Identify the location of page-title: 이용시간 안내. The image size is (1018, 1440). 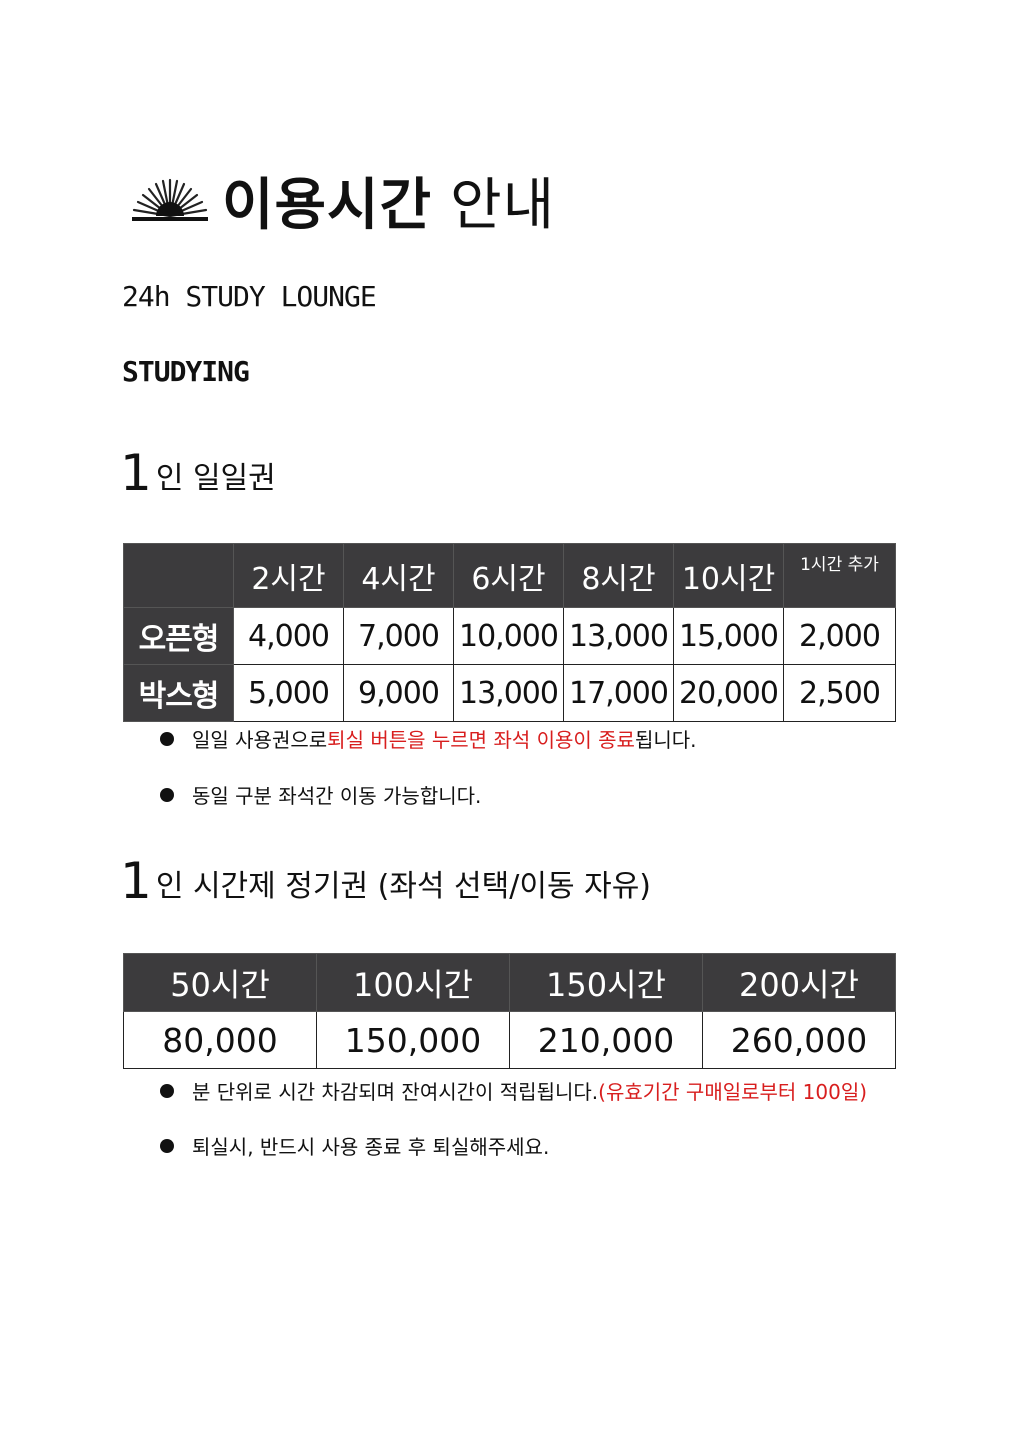
(388, 200).